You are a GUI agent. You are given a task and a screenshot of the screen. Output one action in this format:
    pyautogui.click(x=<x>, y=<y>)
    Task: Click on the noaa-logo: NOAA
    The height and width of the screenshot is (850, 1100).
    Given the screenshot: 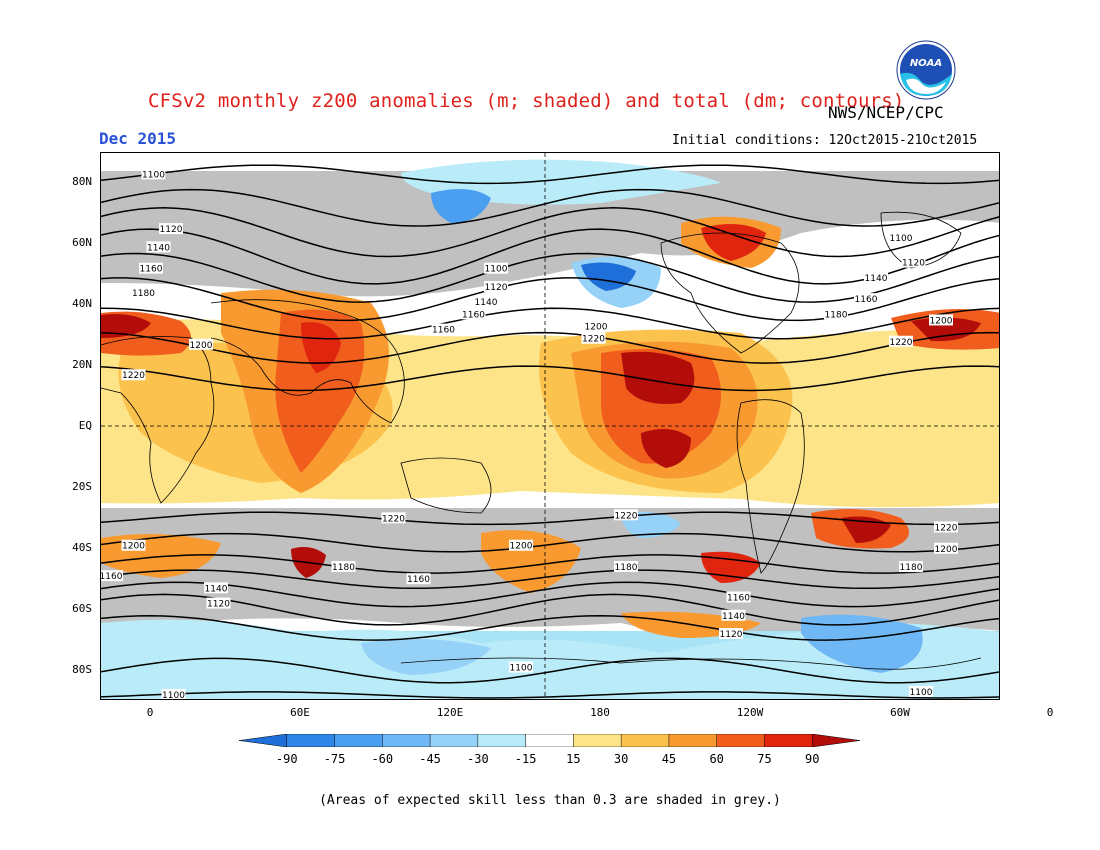 What is the action you would take?
    pyautogui.click(x=926, y=70)
    